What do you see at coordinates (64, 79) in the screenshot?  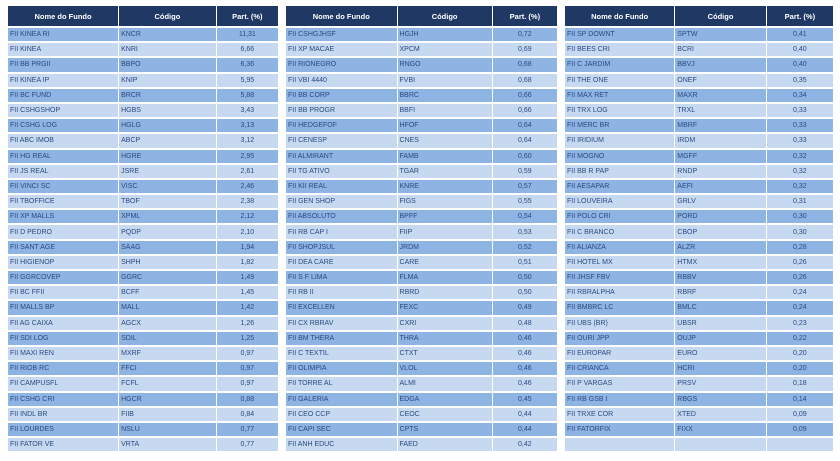 I see `fund-name: FII KINEA IP` at bounding box center [64, 79].